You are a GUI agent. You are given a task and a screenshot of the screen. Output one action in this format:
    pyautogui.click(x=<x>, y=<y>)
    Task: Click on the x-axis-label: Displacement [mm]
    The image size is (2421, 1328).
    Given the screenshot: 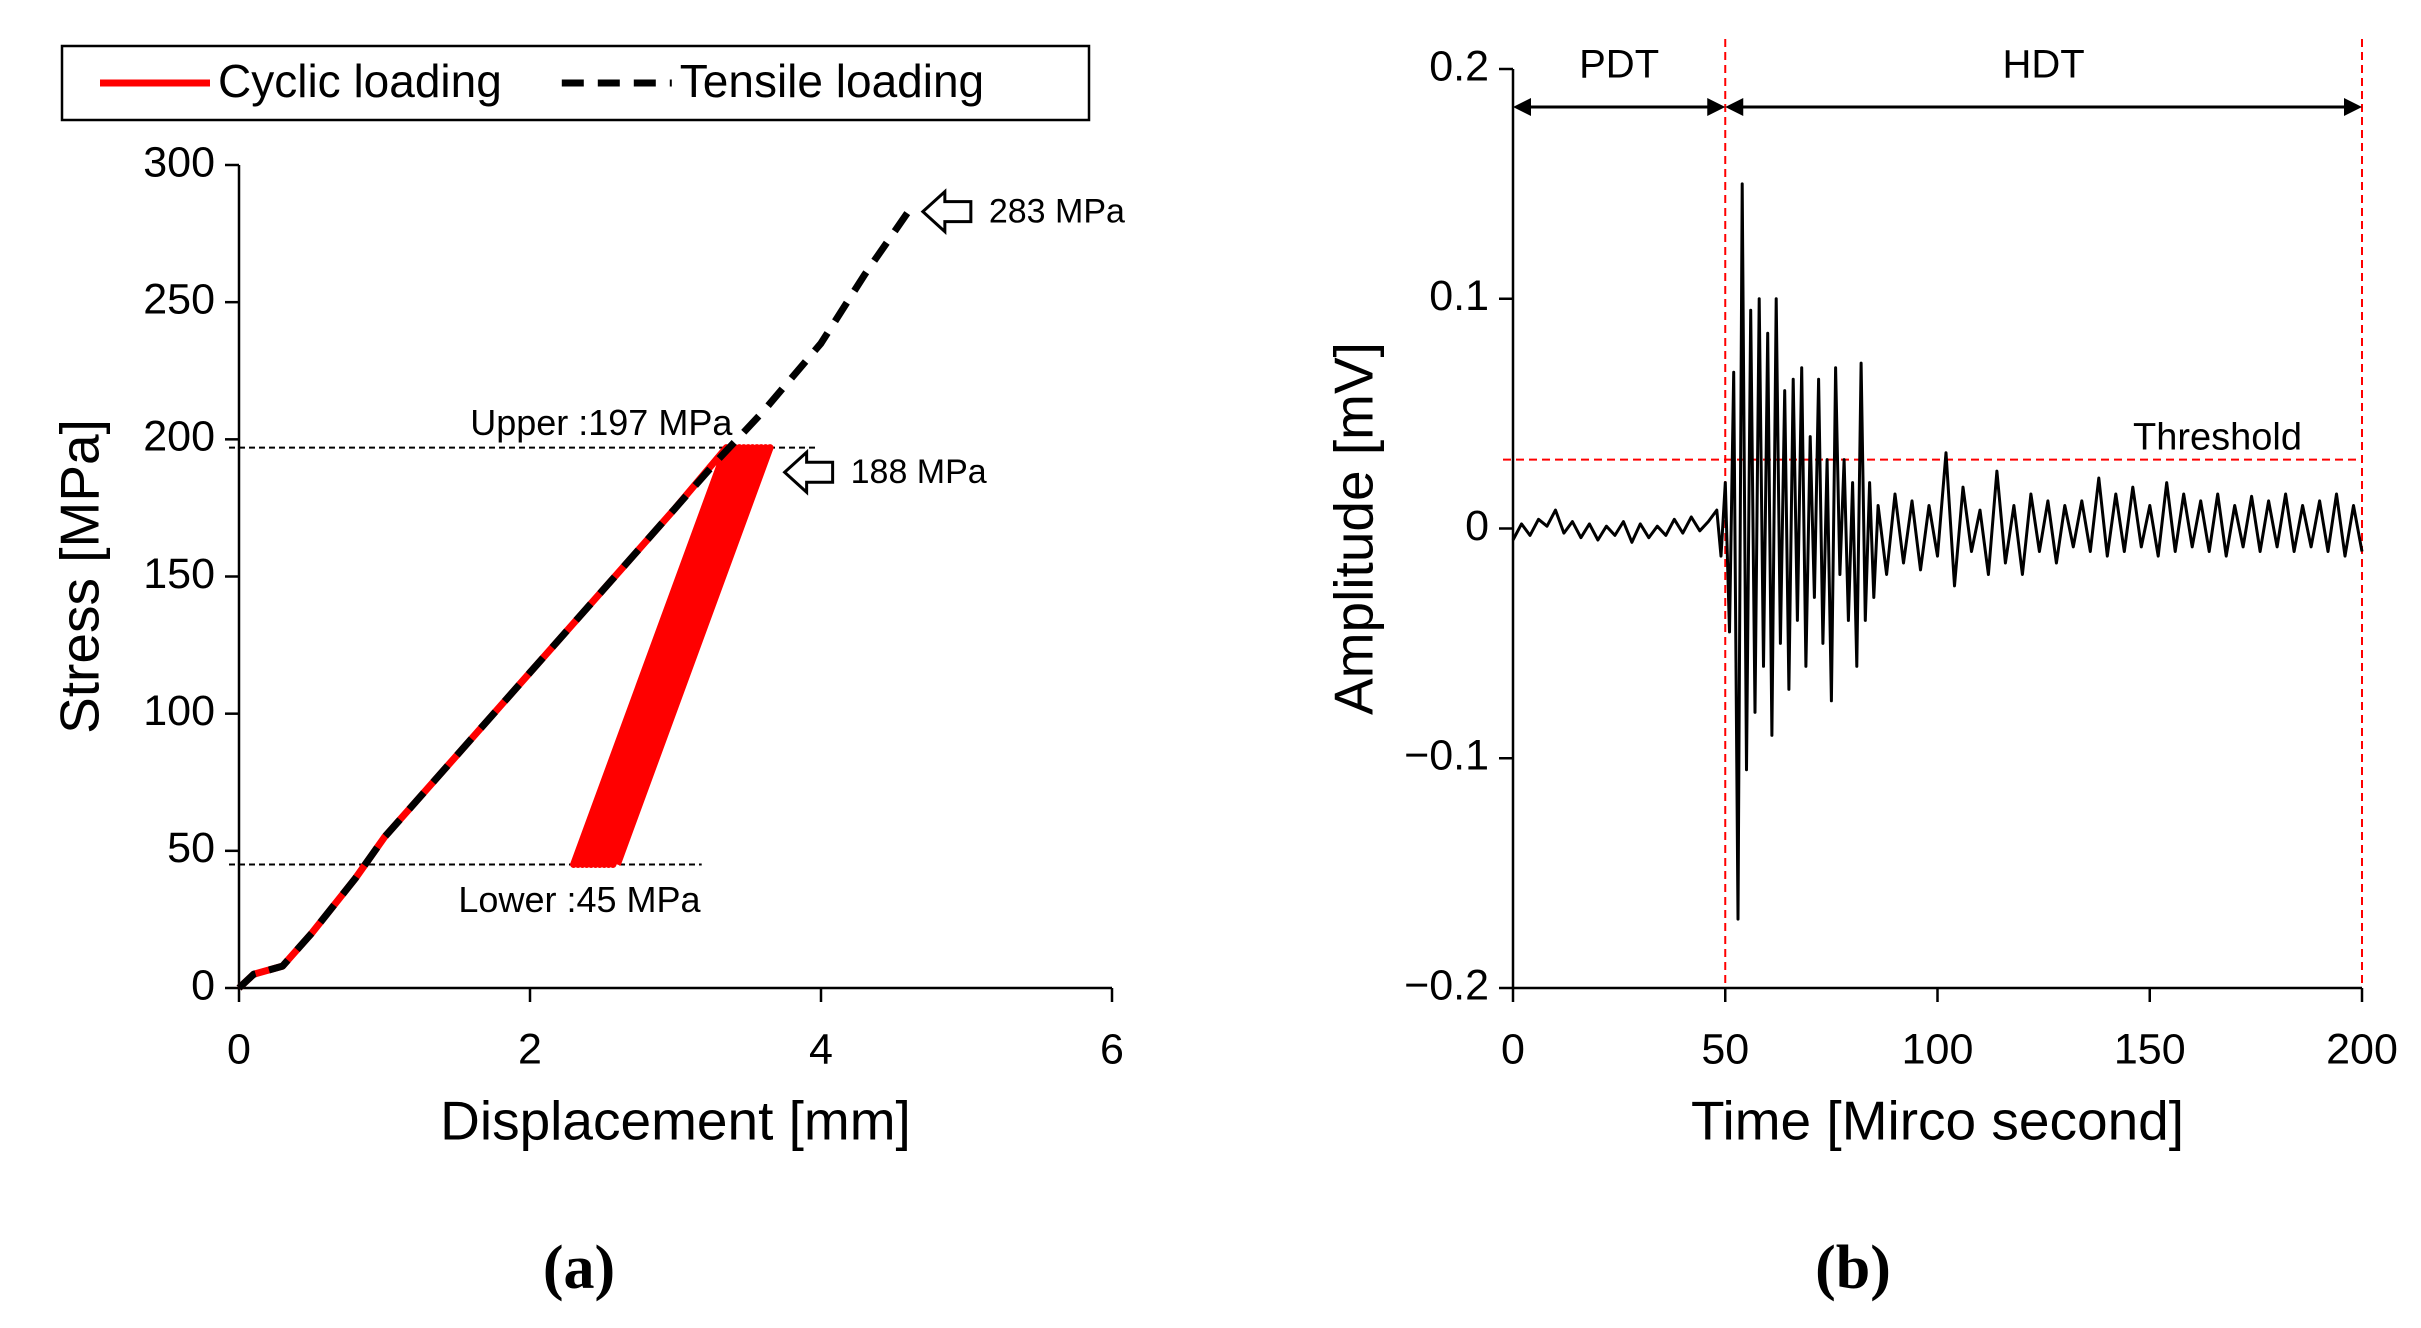 What is the action you would take?
    pyautogui.click(x=675, y=1121)
    